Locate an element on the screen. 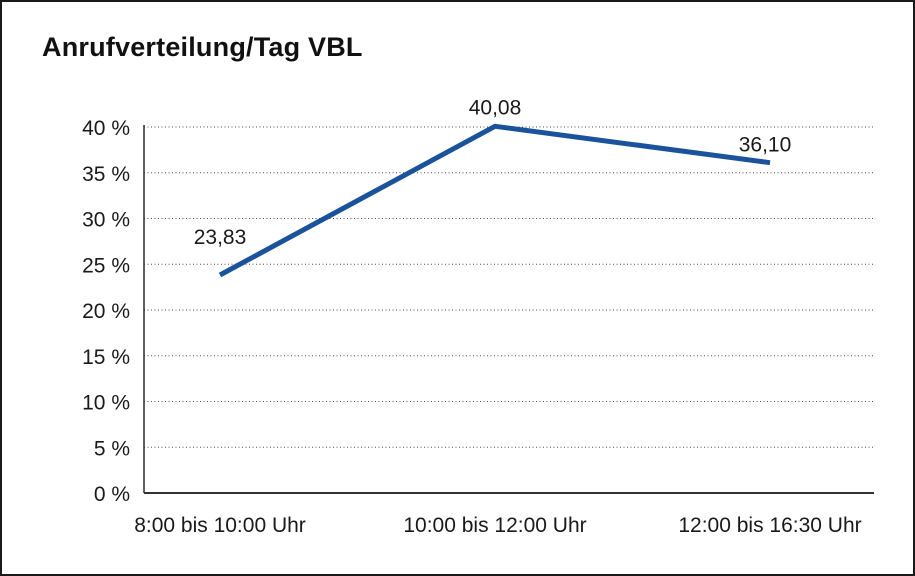 The width and height of the screenshot is (915, 576). y-tick-label: 15 % is located at coordinates (106, 357).